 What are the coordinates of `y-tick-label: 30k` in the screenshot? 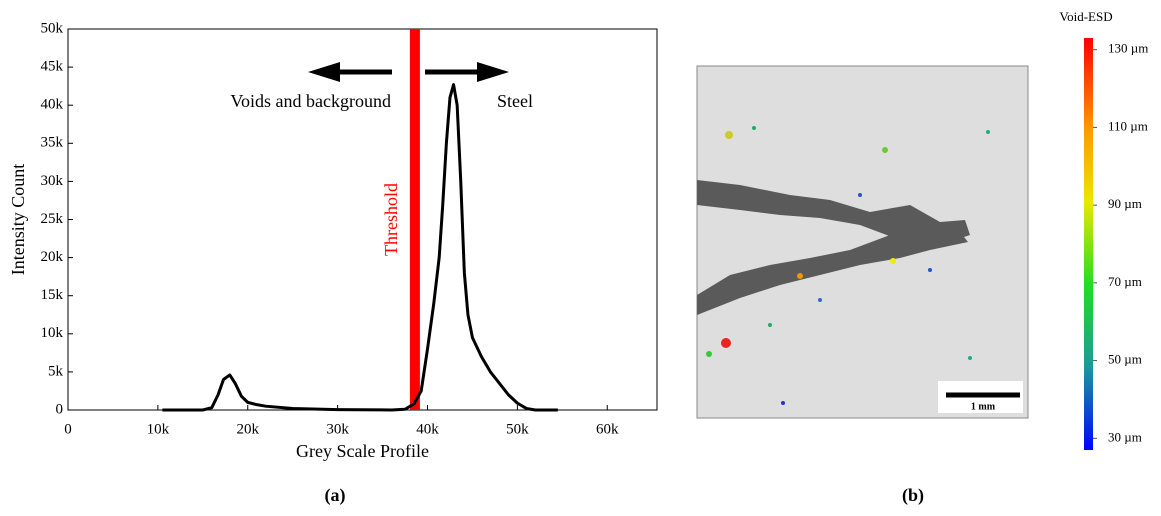 It's located at (52, 181).